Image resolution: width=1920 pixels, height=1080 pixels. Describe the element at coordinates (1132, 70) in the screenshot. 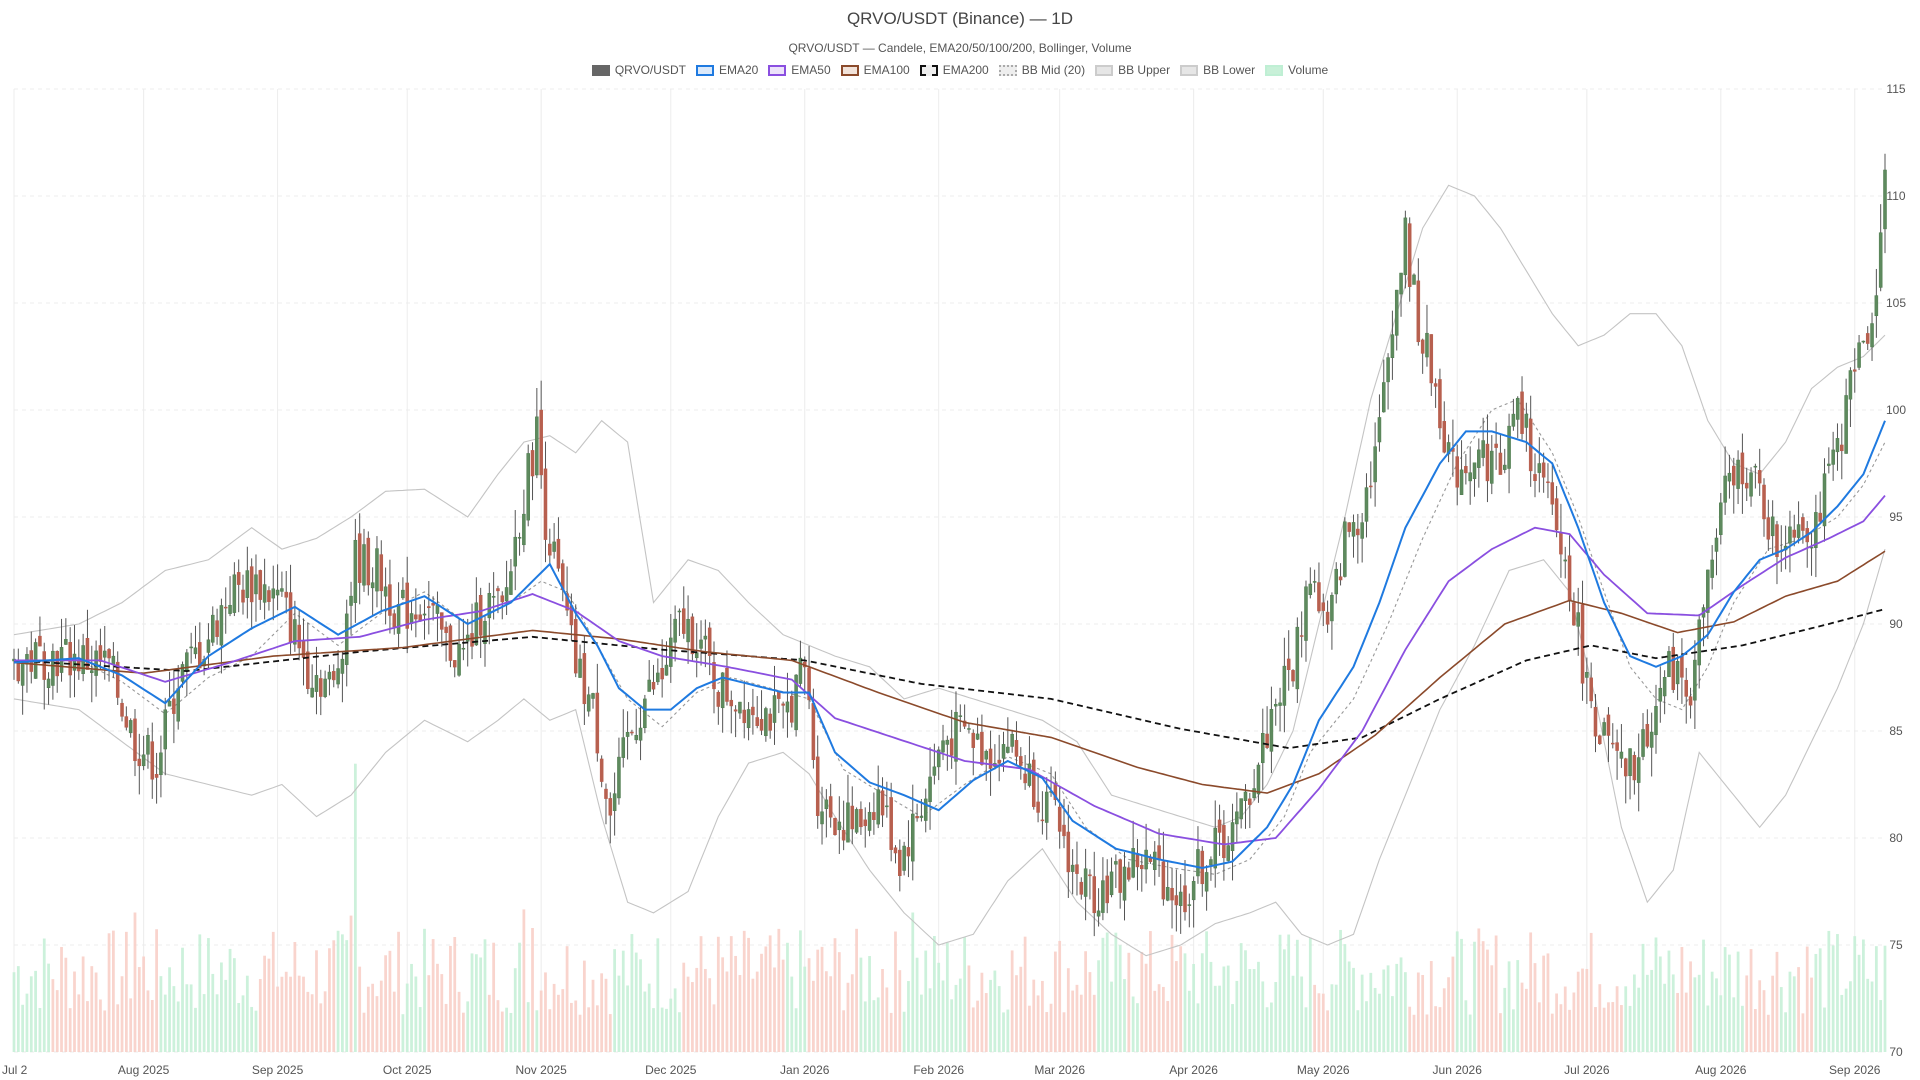

I see `legend-item-6: BB Upper` at that location.